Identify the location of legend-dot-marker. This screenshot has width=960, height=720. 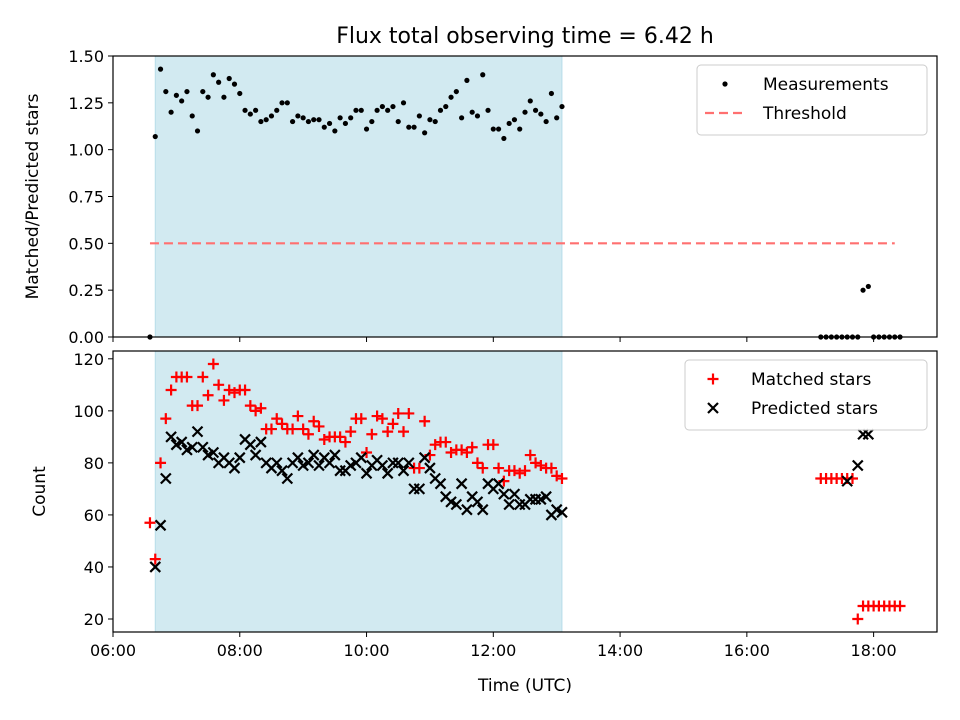
(725, 84).